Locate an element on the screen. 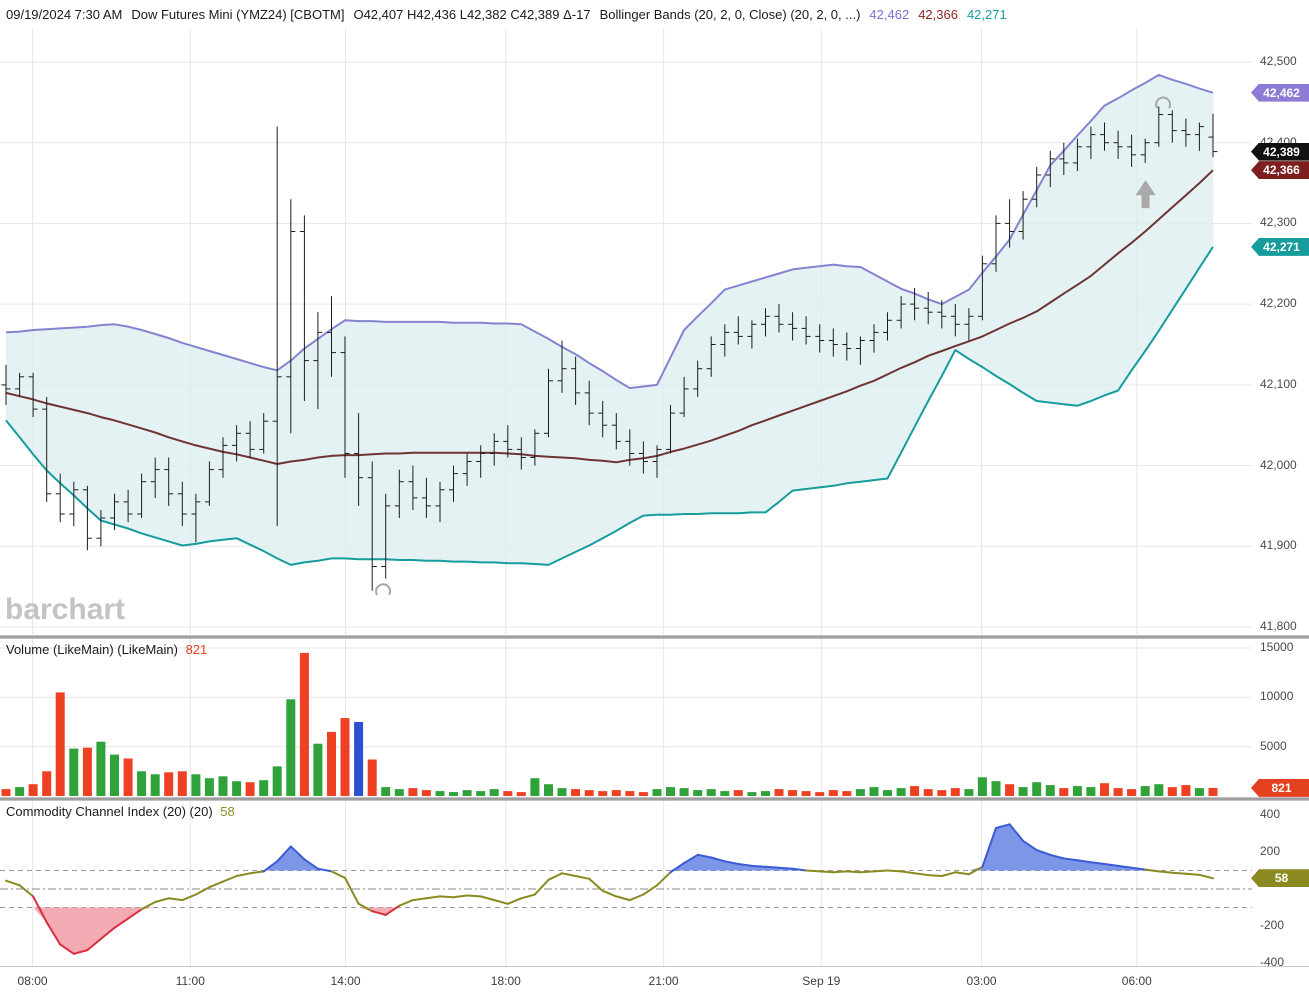  cci-current-value: 58 is located at coordinates (227, 811).